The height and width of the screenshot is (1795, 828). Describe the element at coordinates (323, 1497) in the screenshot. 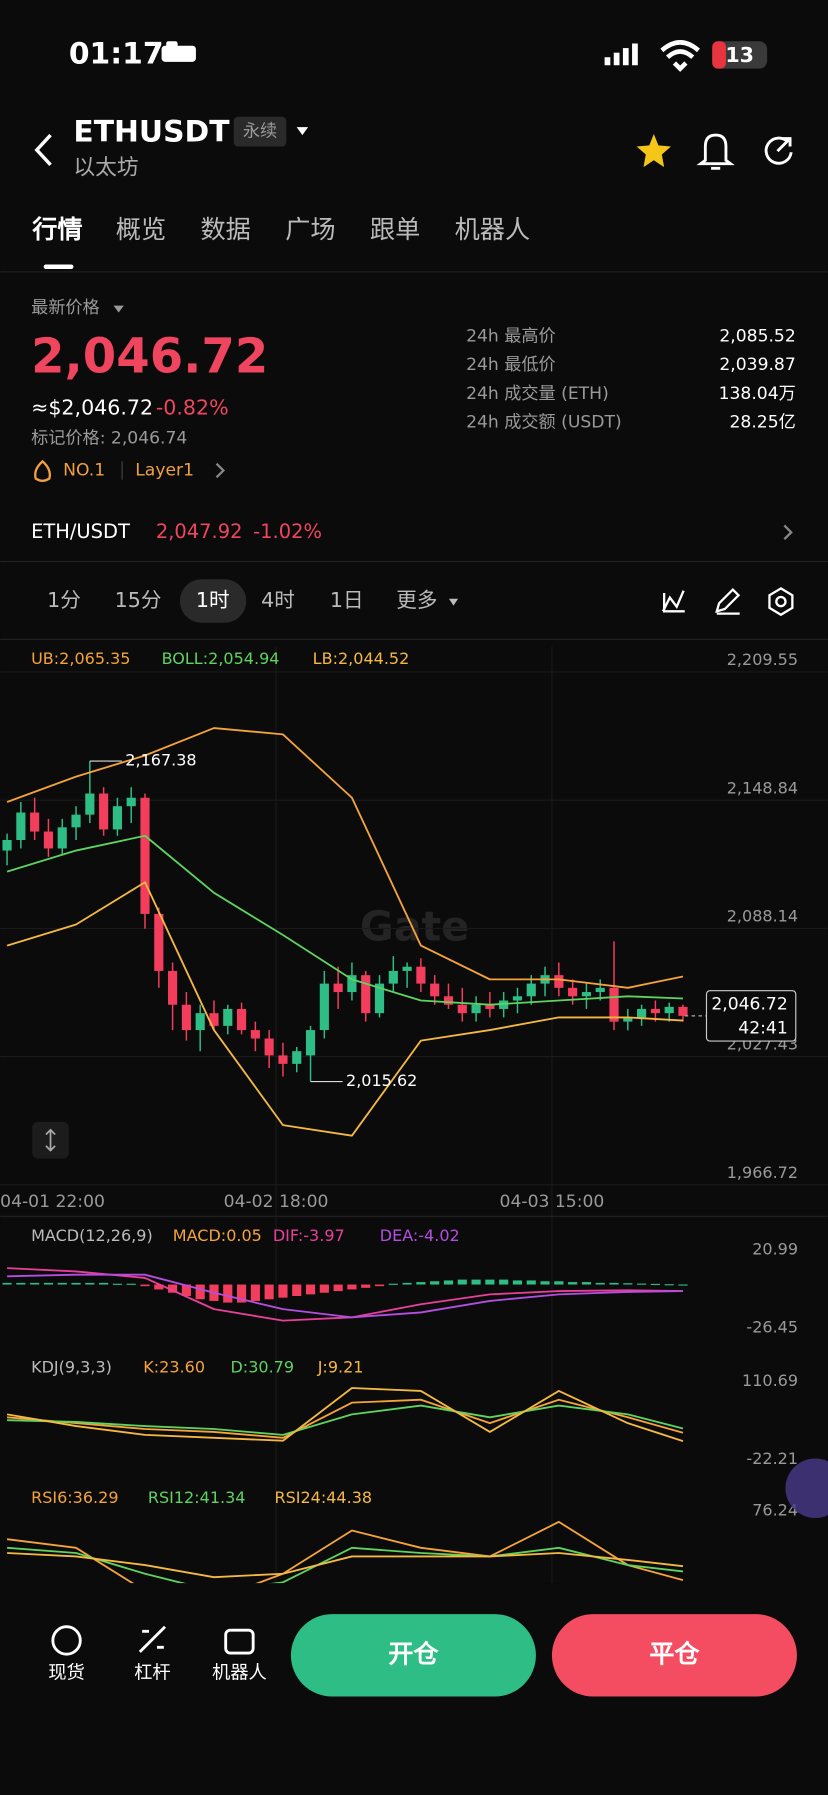

I see `legend-entry: RSI24:44.38` at that location.